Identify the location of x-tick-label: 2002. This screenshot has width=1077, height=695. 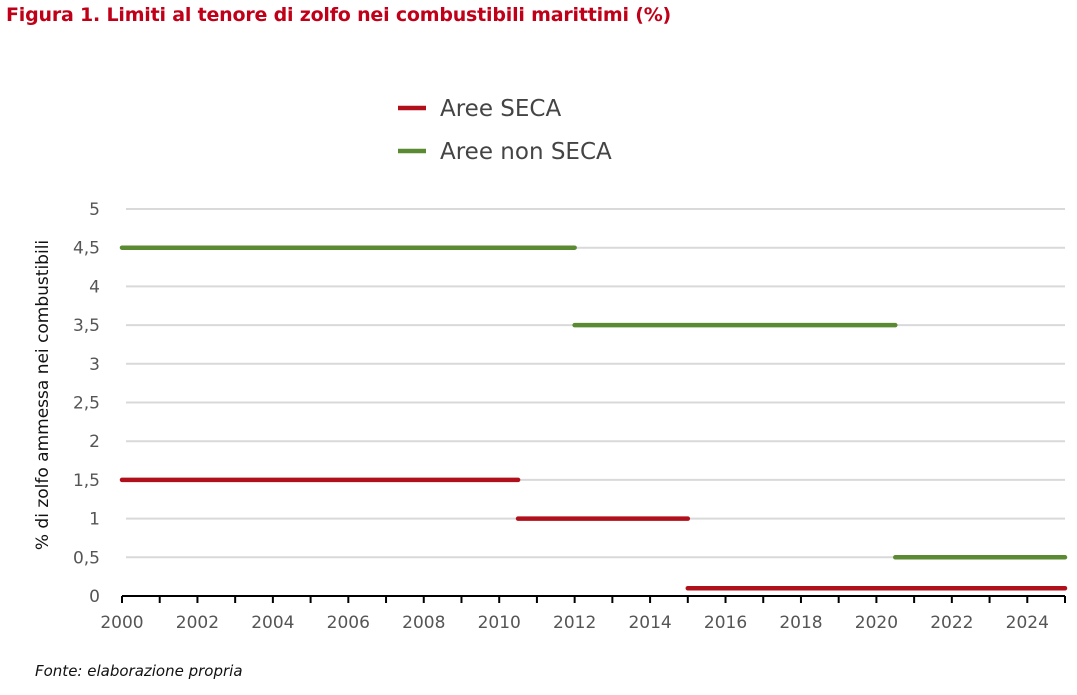
(197, 623).